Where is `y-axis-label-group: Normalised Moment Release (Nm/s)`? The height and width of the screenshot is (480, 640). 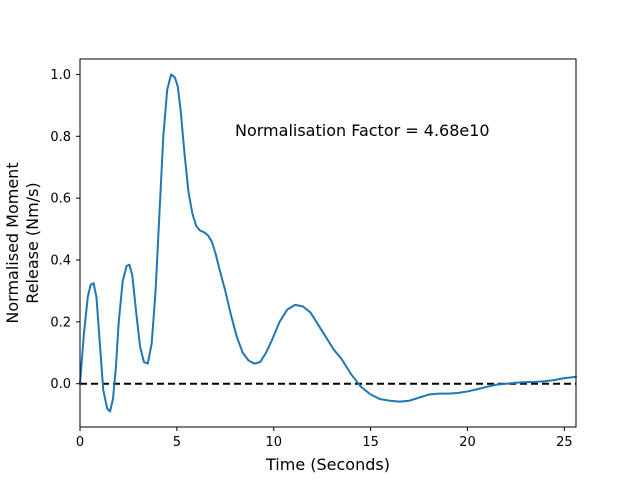
y-axis-label-group: Normalised Moment Release (Nm/s) is located at coordinates (22, 242).